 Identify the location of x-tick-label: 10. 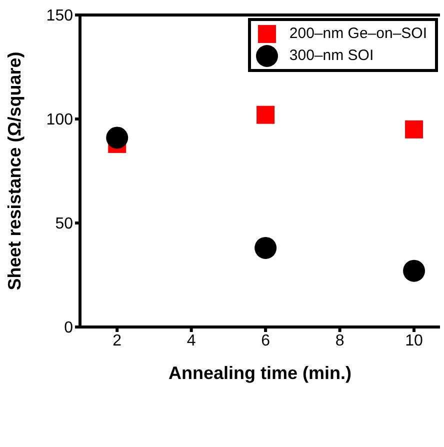
(414, 341).